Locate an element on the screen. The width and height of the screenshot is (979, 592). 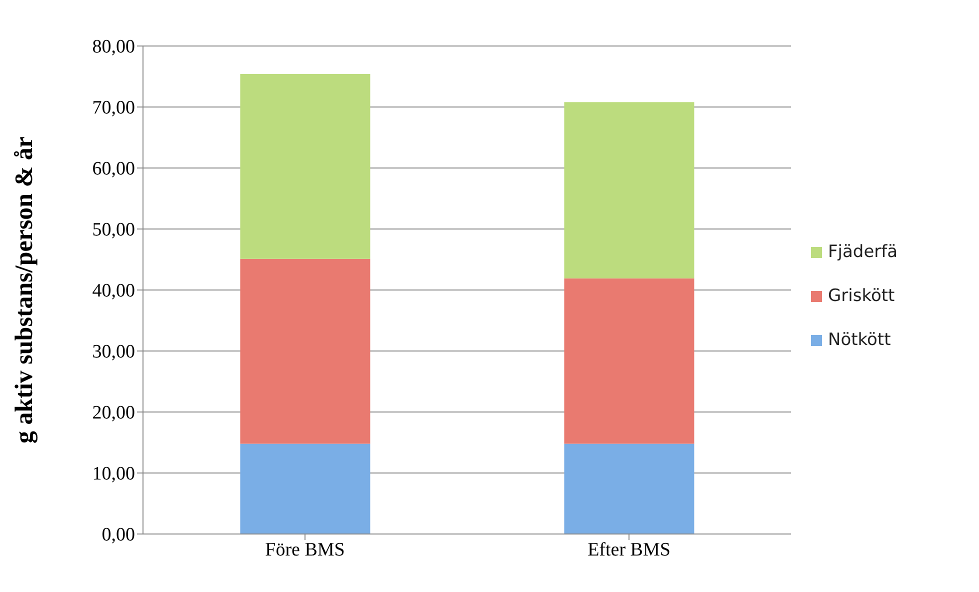
y-tick-label: 10,00 is located at coordinates (113, 474).